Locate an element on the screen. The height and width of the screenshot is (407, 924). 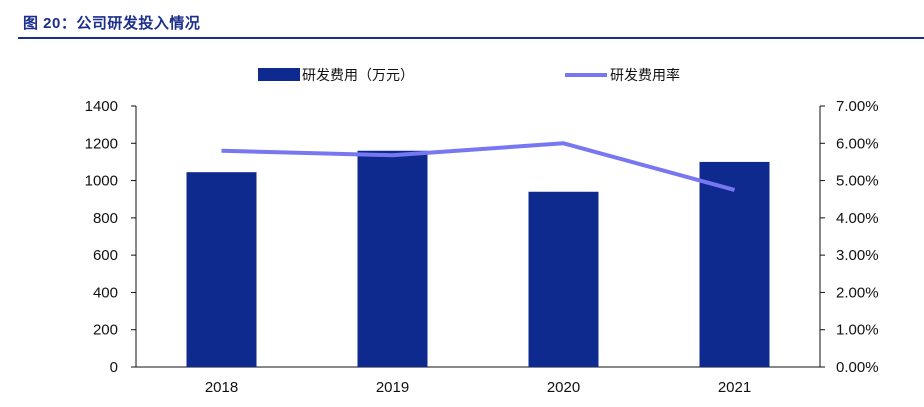
y-right-tick-label: 4.00% is located at coordinates (857, 218).